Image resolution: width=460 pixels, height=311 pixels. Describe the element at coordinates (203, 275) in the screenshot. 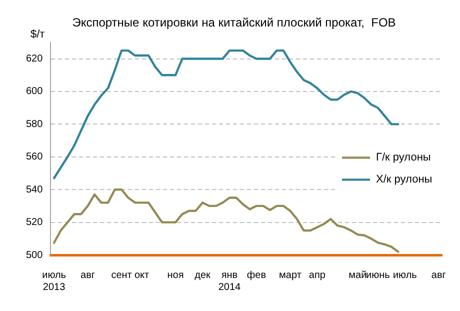

I see `x-tick-label: дек` at that location.